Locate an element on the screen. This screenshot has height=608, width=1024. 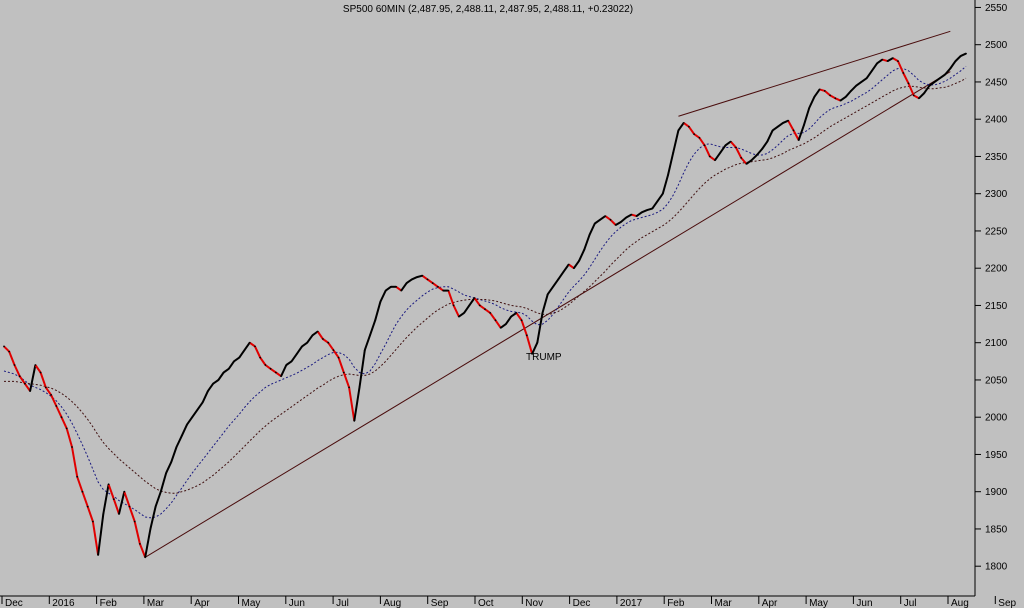
x-tick-label-19: Jul is located at coordinates (910, 603).